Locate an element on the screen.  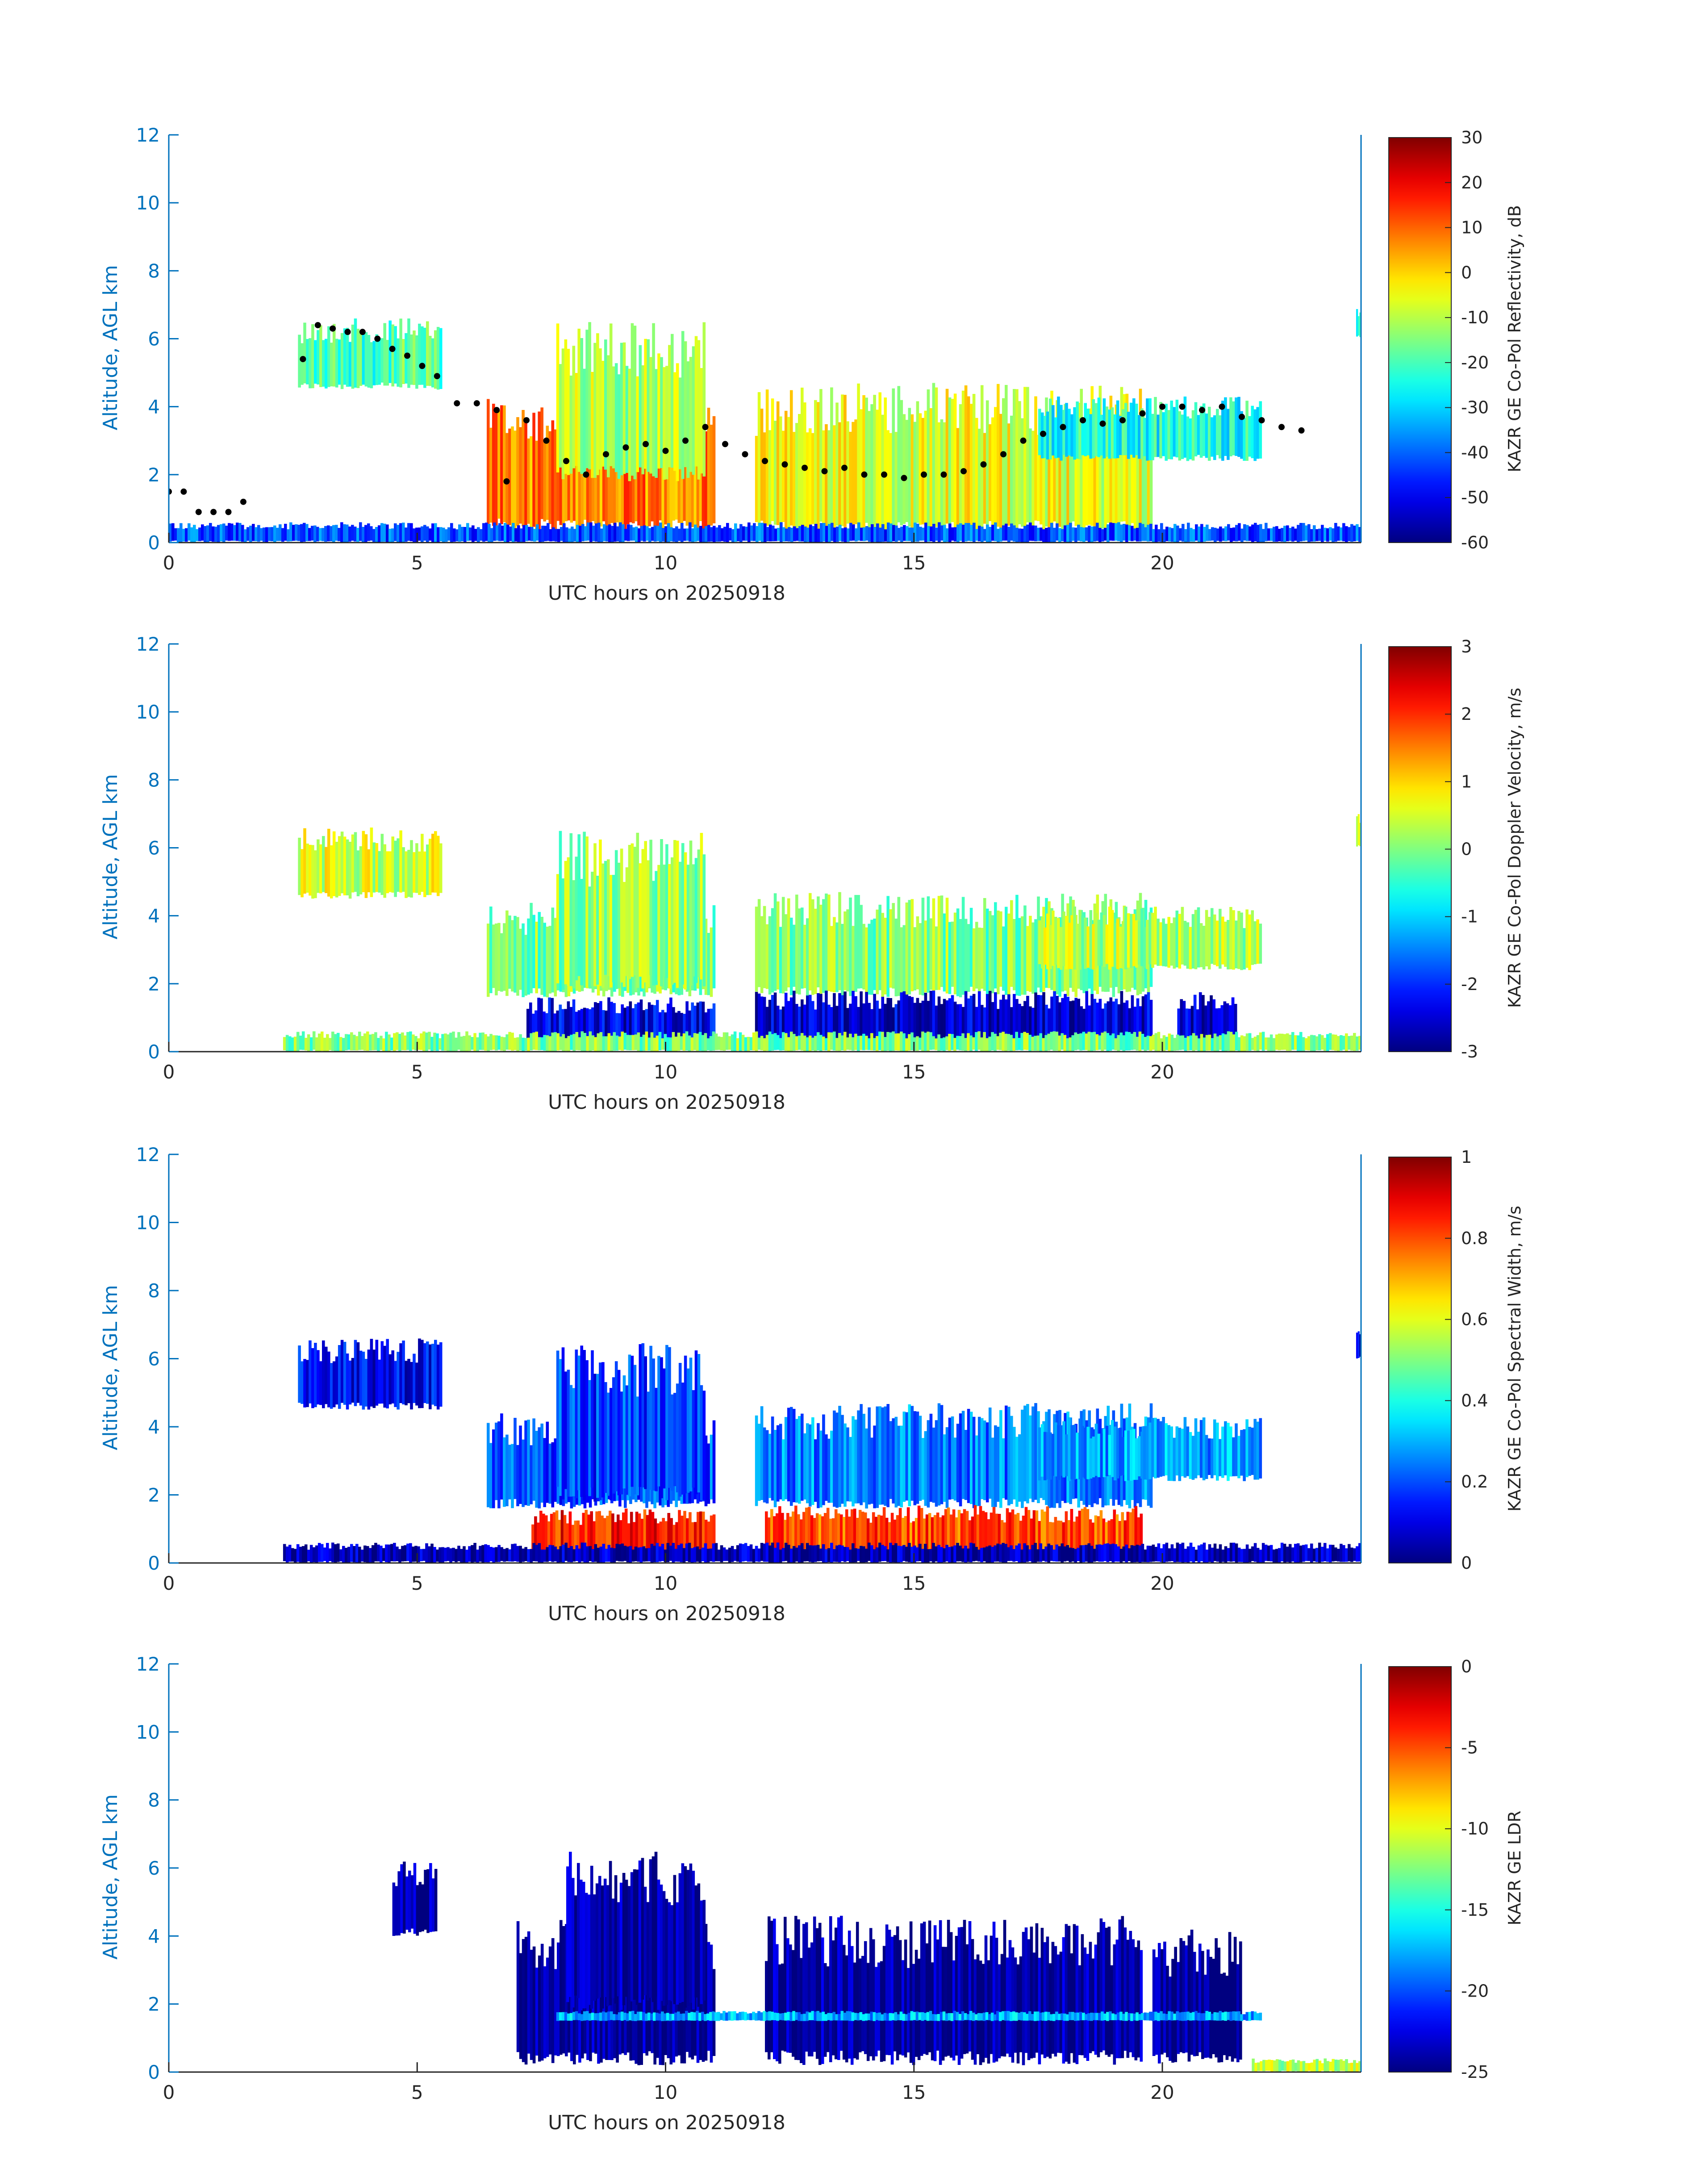
y-tick-label: 0 is located at coordinates (154, 1052).